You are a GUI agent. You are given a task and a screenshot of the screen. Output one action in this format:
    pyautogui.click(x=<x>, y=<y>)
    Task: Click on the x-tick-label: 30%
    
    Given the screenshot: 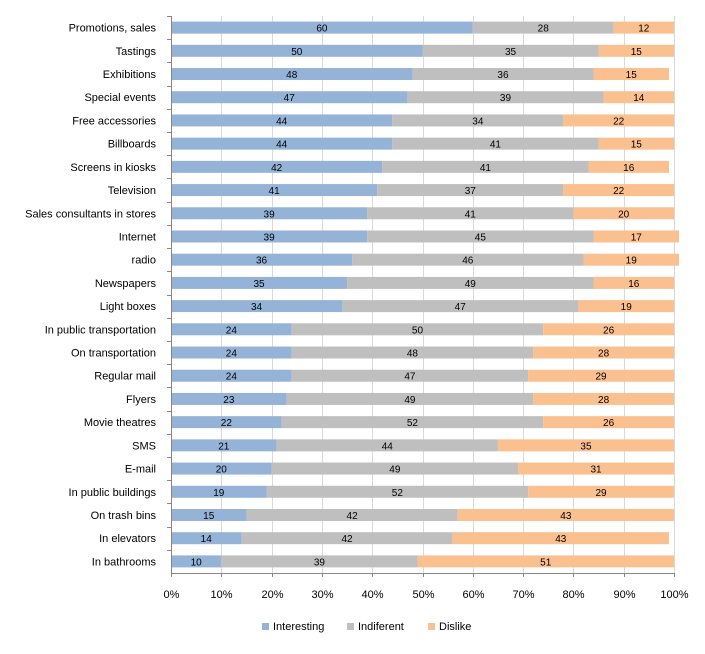 What is the action you would take?
    pyautogui.click(x=322, y=595)
    